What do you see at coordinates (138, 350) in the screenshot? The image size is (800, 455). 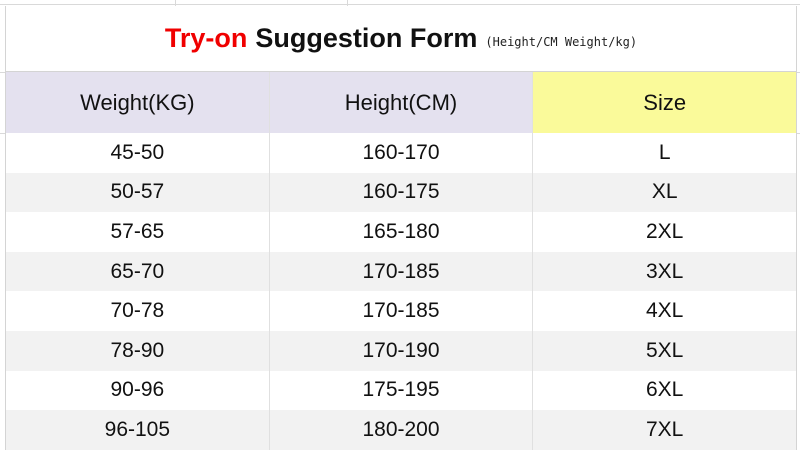 I see `weight-cell: 78-90` at bounding box center [138, 350].